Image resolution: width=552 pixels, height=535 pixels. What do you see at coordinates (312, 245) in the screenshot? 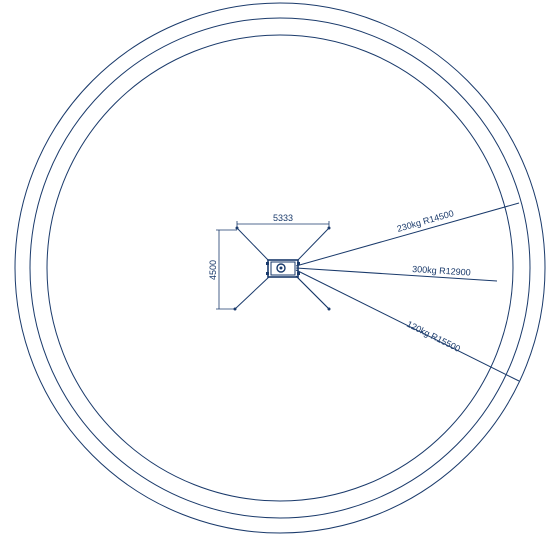
I see `outrigger-front-right` at bounding box center [312, 245].